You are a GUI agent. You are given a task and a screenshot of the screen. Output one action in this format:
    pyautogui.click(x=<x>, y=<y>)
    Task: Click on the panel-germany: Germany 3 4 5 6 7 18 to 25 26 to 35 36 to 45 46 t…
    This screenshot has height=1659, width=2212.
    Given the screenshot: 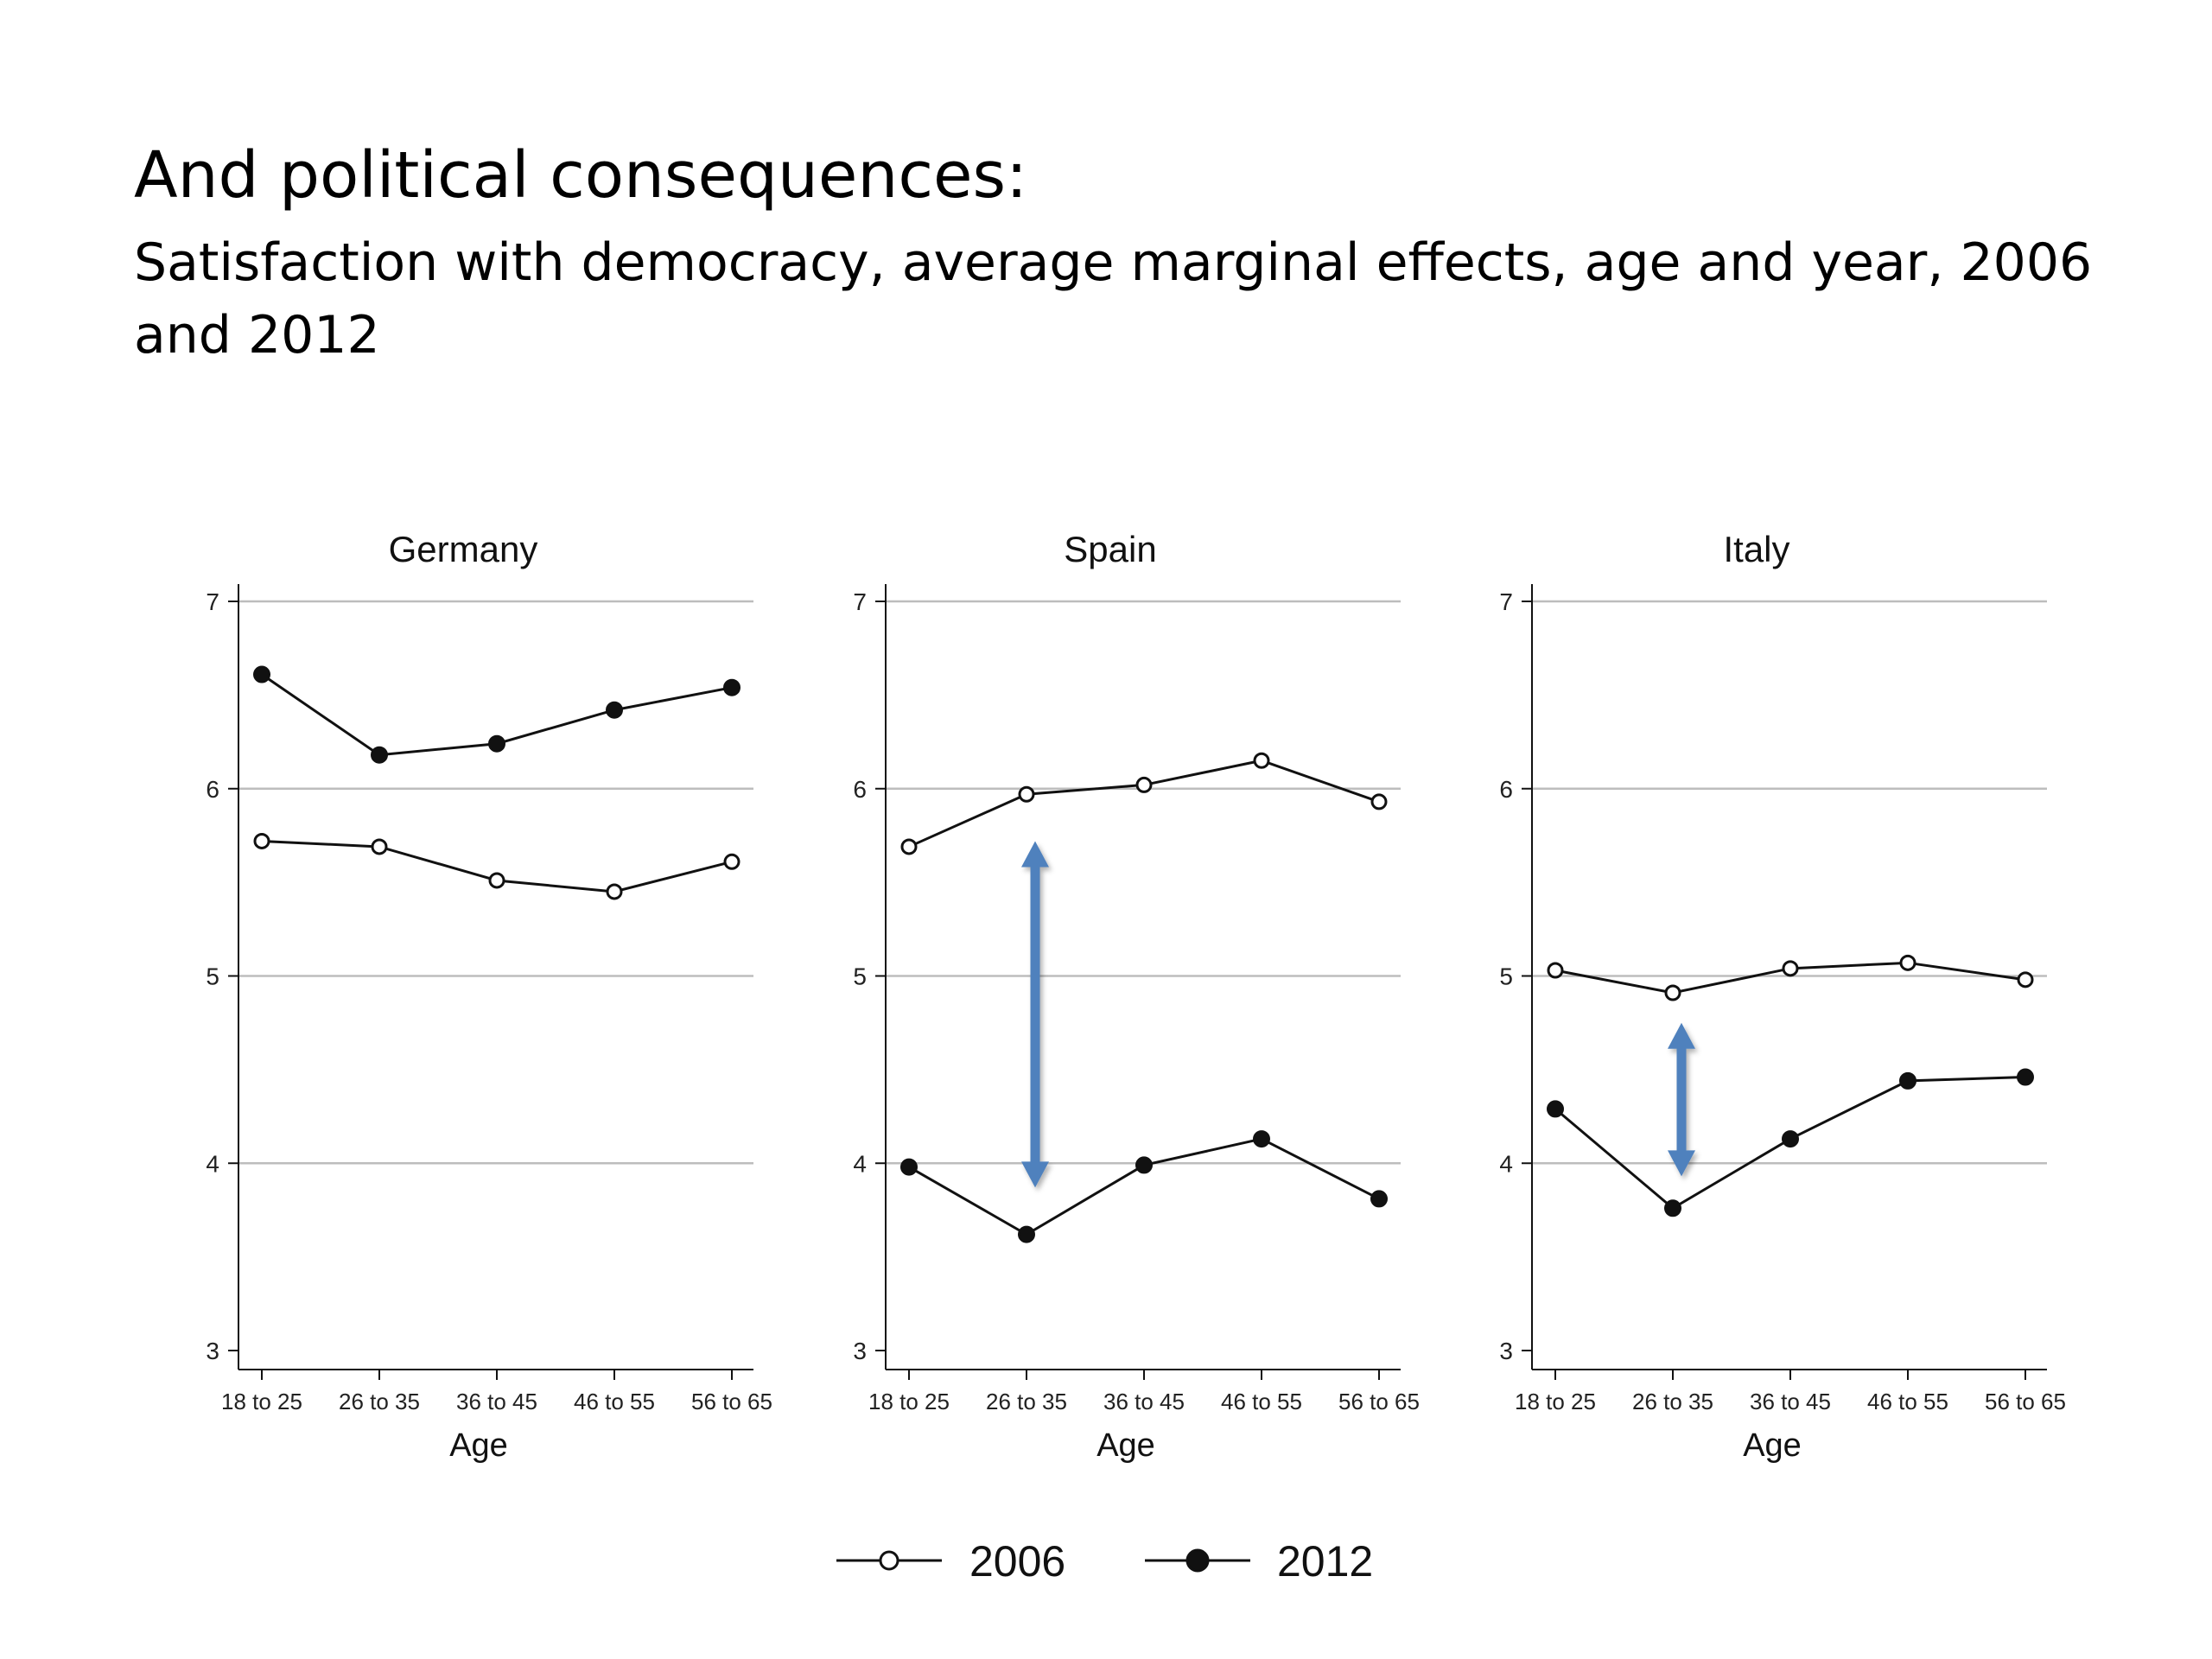 What is the action you would take?
    pyautogui.click(x=489, y=996)
    